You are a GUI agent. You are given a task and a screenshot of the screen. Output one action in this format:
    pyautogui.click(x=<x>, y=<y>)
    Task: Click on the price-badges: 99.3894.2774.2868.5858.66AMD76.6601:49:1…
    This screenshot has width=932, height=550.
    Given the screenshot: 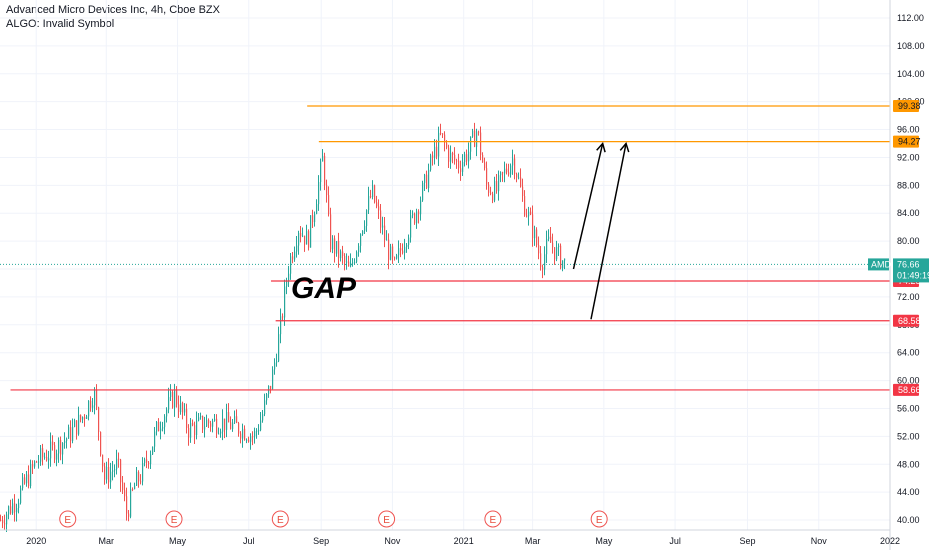 What is the action you would take?
    pyautogui.click(x=900, y=247)
    